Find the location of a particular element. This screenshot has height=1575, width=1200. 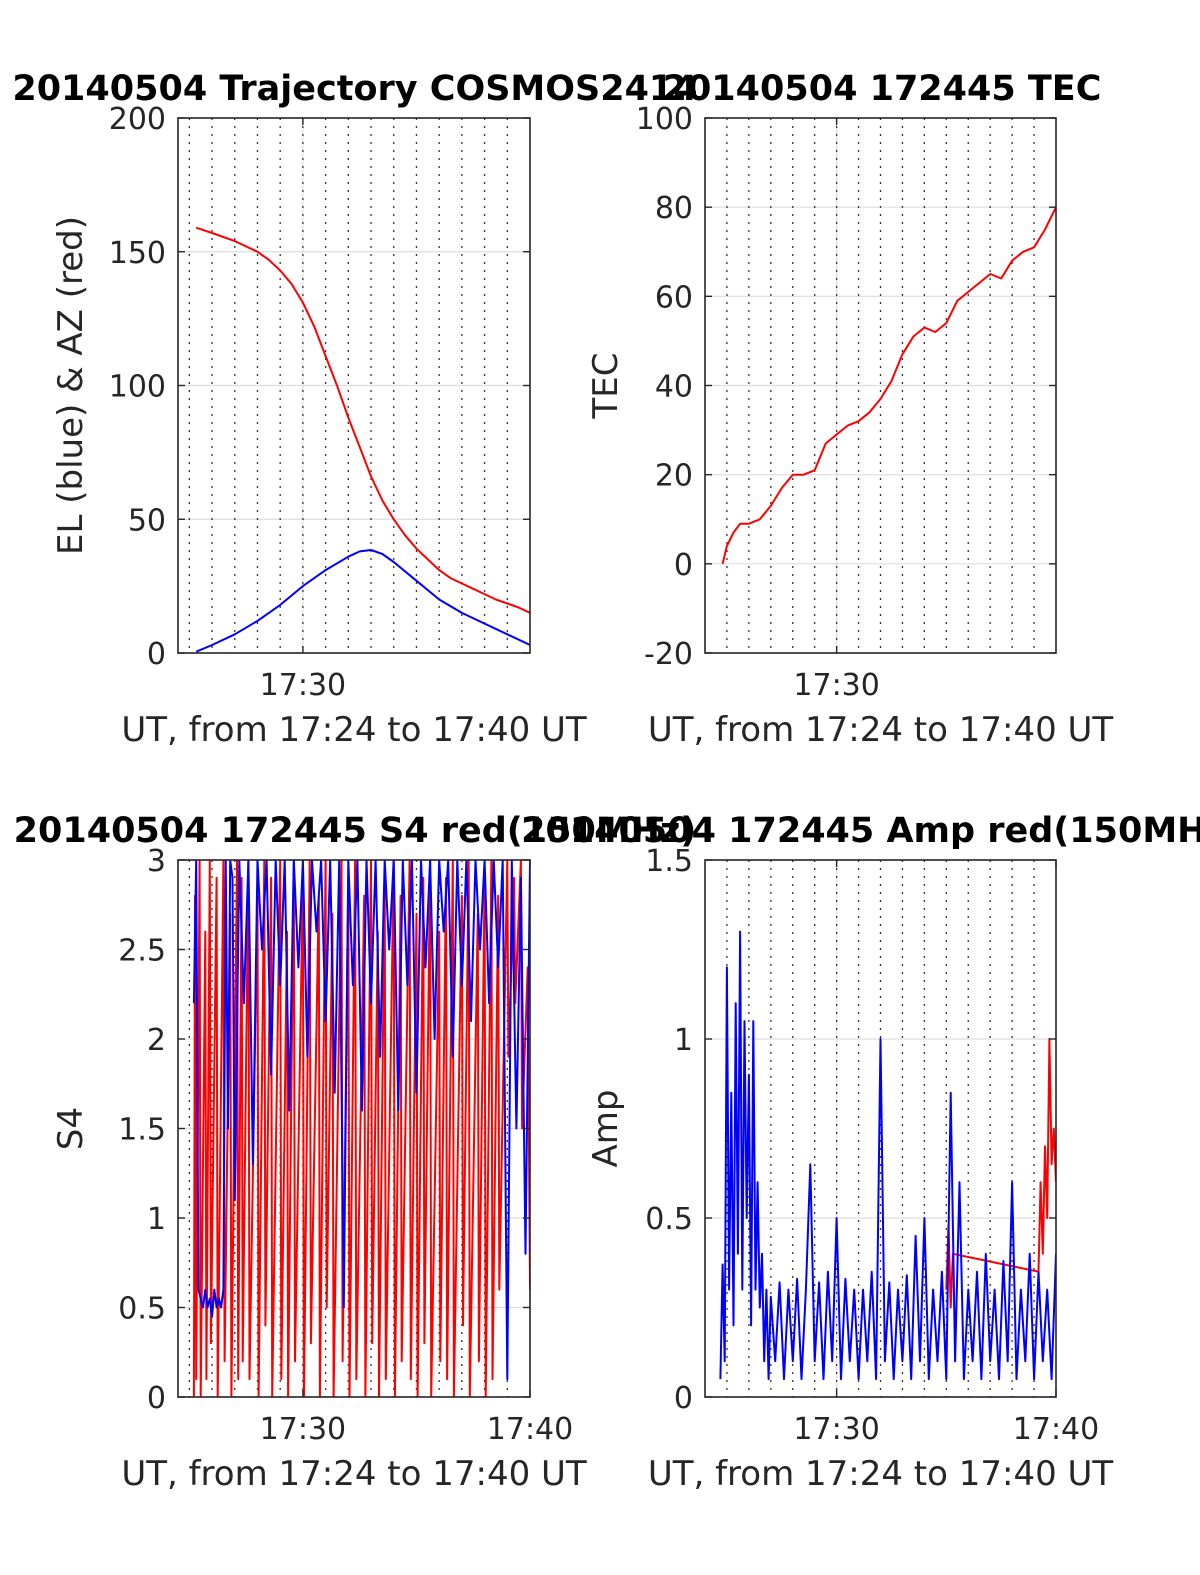

y-axis-label: TEC is located at coordinates (606, 386).